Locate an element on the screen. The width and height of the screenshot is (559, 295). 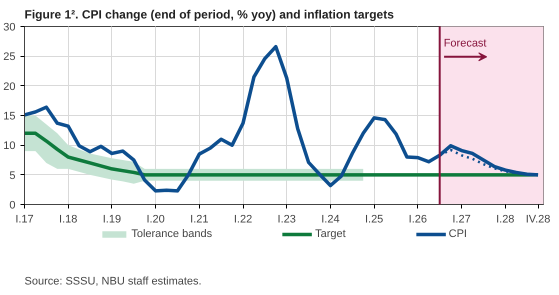
y-tick-label: 20 is located at coordinates (9, 86).